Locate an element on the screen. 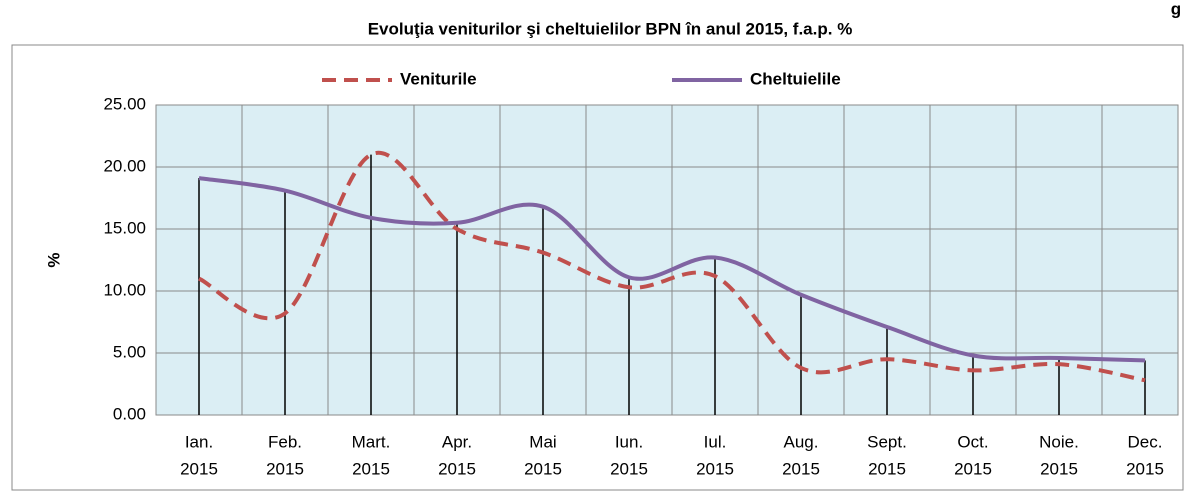 The width and height of the screenshot is (1184, 491). y-tick-label: 20.00 is located at coordinates (124, 165).